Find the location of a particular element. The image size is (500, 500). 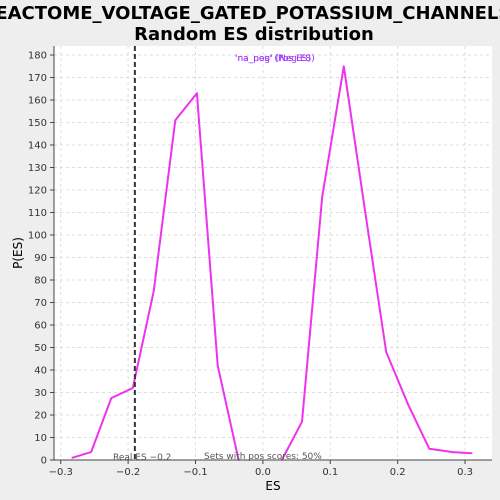

x-tick-label: −0.2 is located at coordinates (128, 472).